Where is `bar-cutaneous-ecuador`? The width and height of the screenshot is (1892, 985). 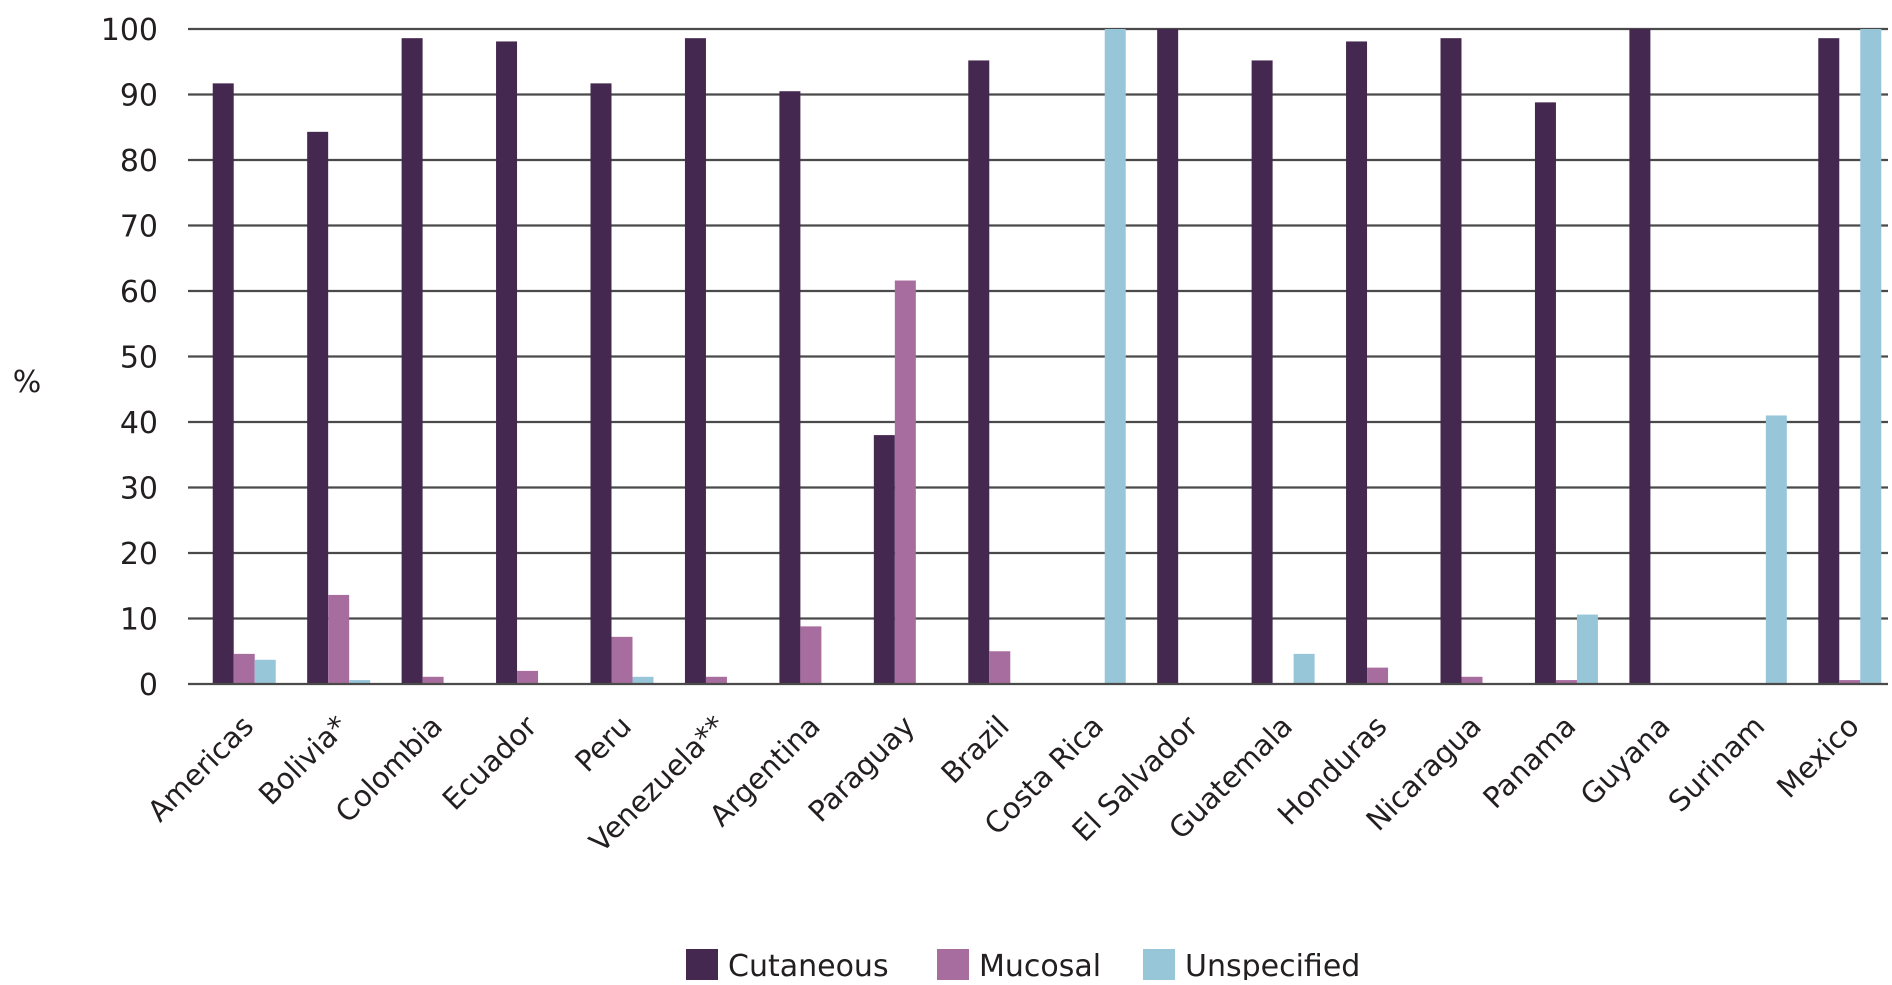
bar-cutaneous-ecuador is located at coordinates (507, 362).